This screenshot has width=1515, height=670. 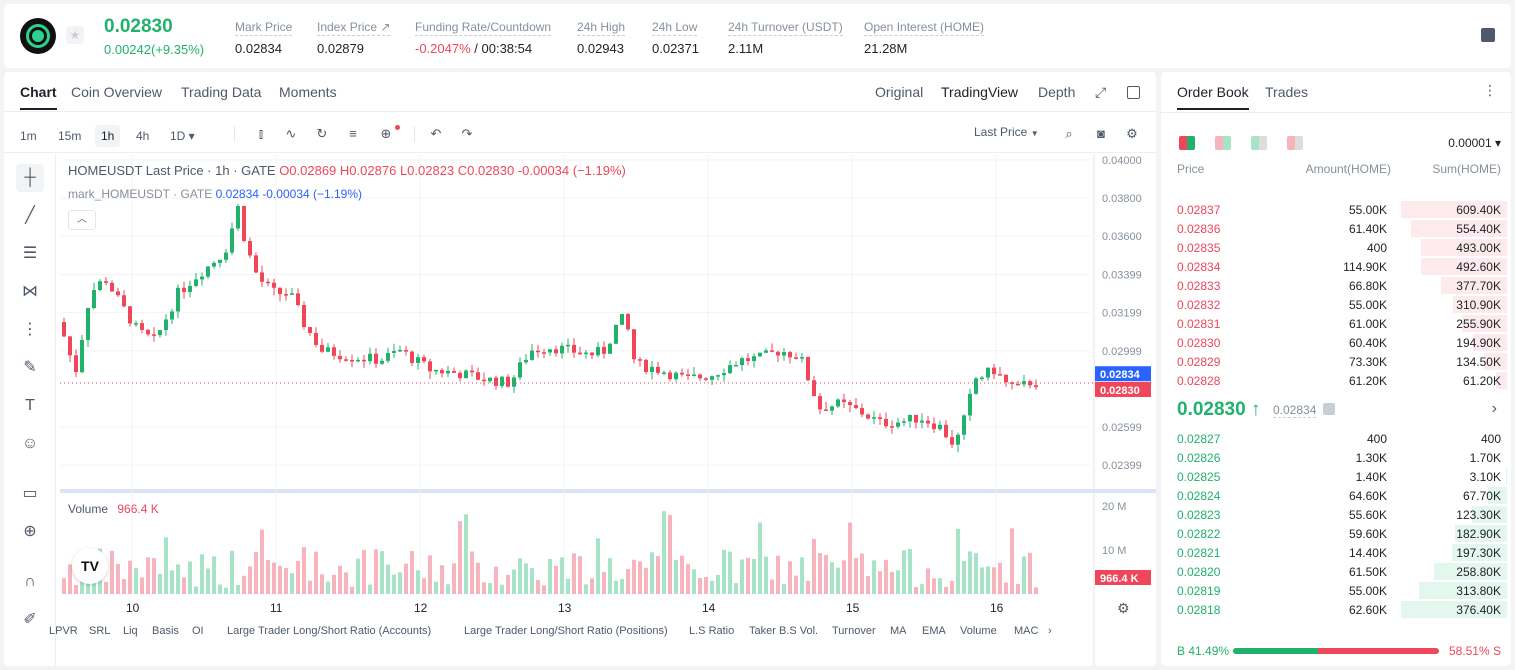 What do you see at coordinates (30, 405) in the screenshot?
I see `text-tool-icon: T` at bounding box center [30, 405].